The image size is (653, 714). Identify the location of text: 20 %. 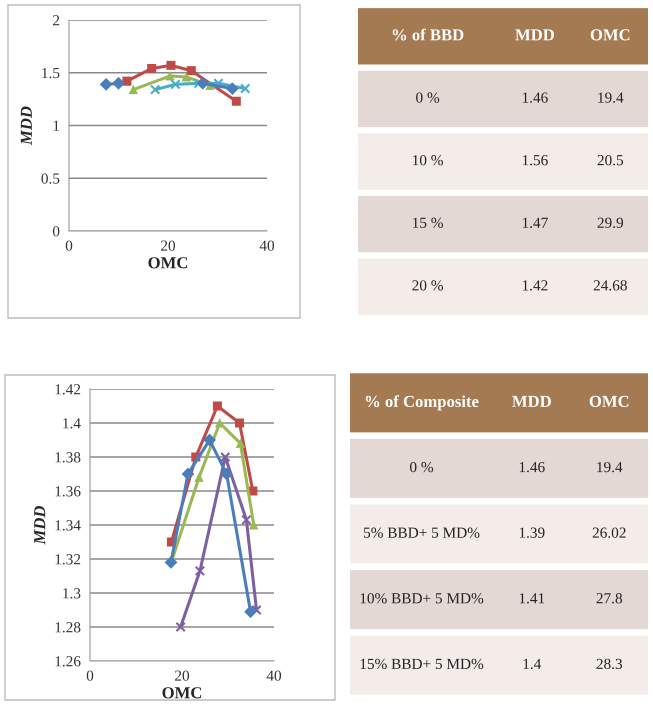
(427, 285).